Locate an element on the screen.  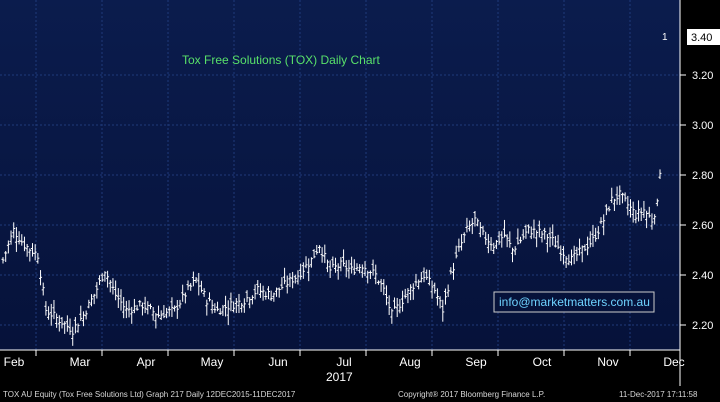
annotation-text: info@marketmatters.com.au is located at coordinates (574, 302).